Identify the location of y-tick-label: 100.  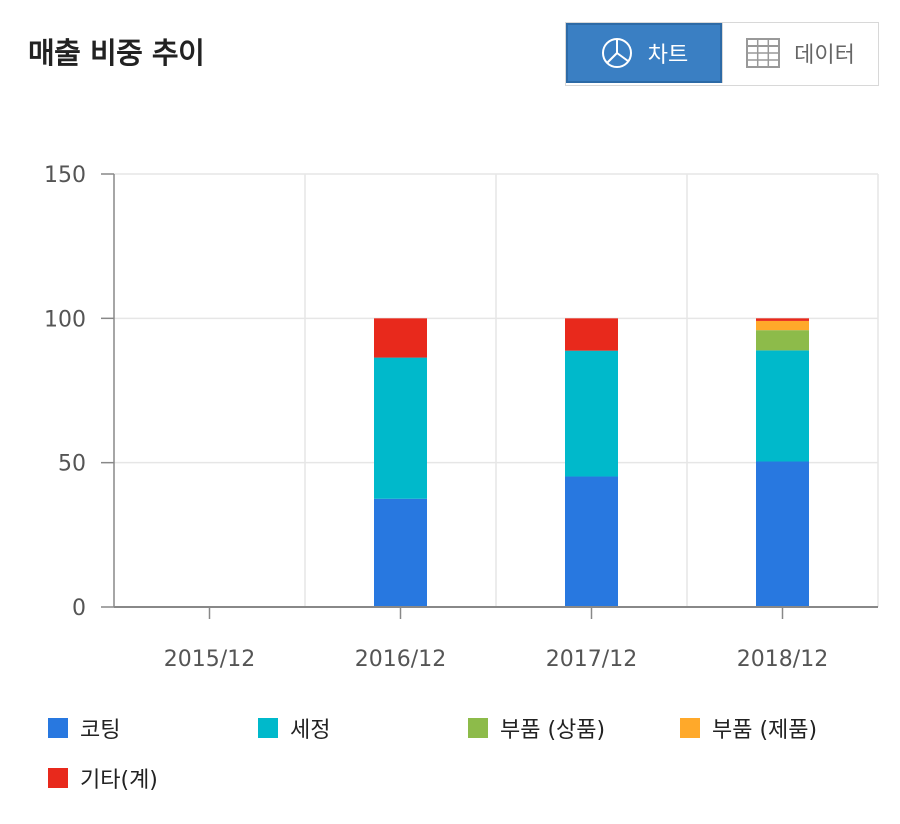
(65, 319).